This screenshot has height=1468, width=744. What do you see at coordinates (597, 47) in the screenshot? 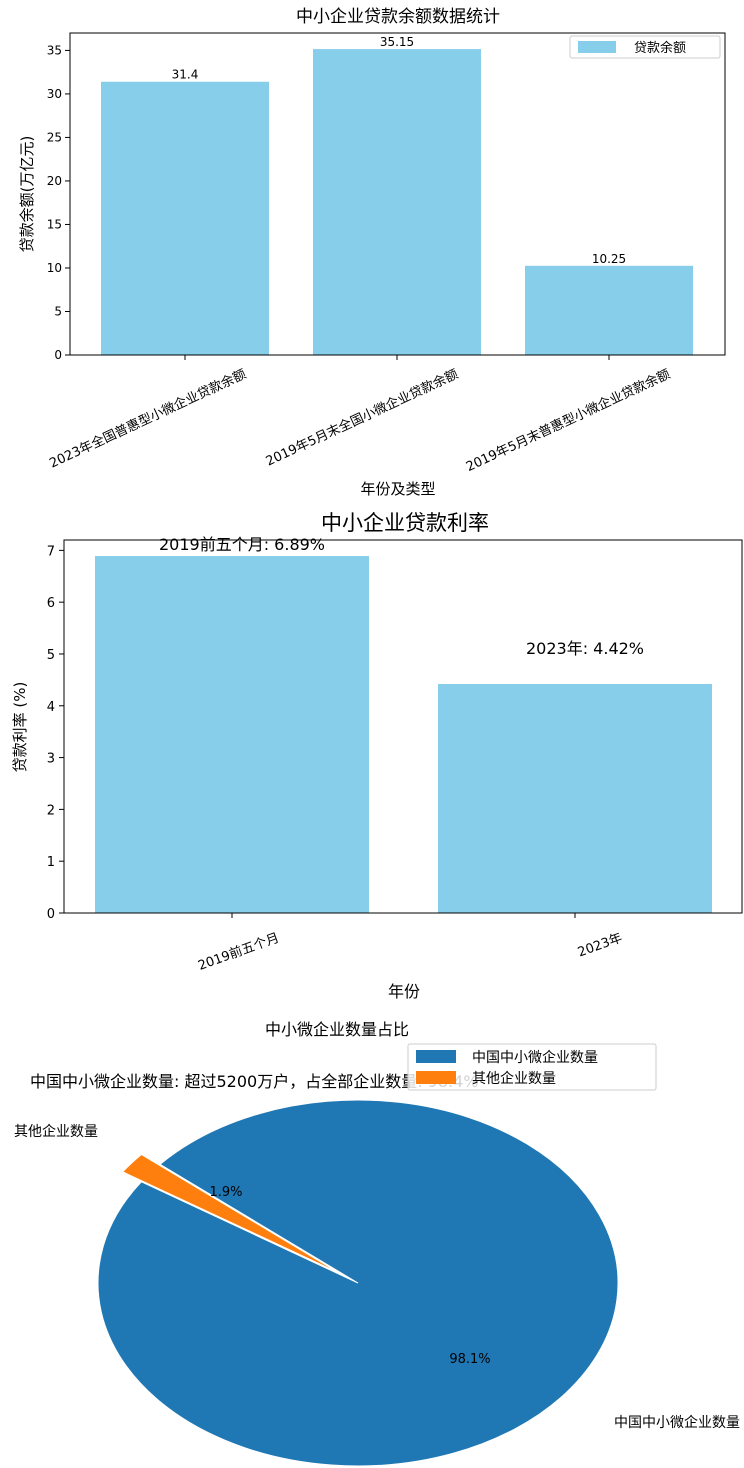
I see `chart1-legend-swatch` at bounding box center [597, 47].